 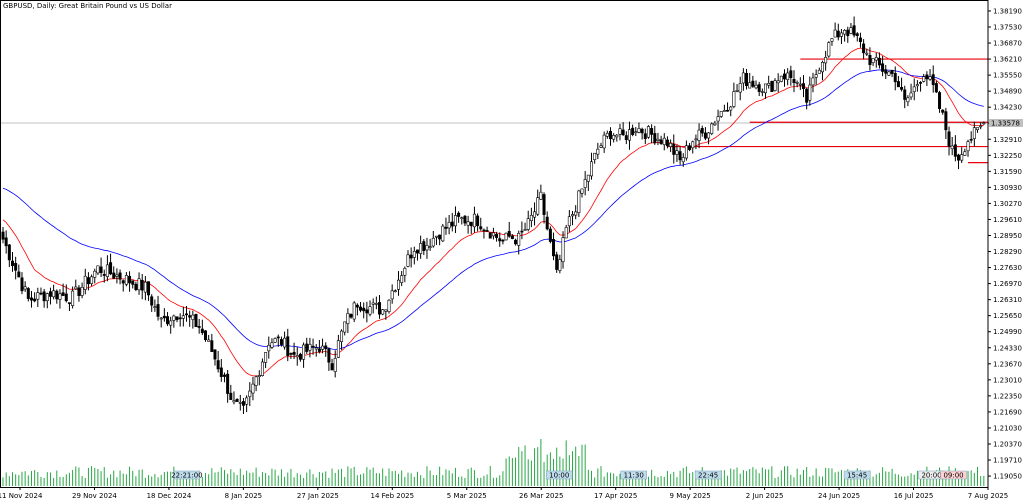 I want to click on session-marker-label: 22:21:00, so click(x=186, y=476).